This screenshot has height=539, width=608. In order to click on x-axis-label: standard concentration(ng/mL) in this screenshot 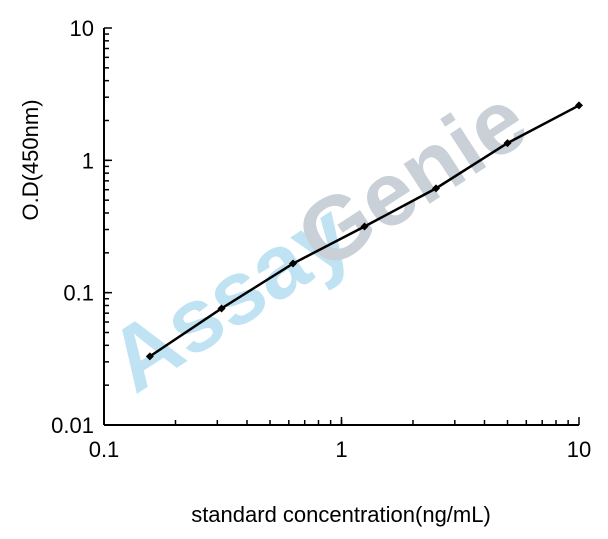, I will do `click(341, 514)`.